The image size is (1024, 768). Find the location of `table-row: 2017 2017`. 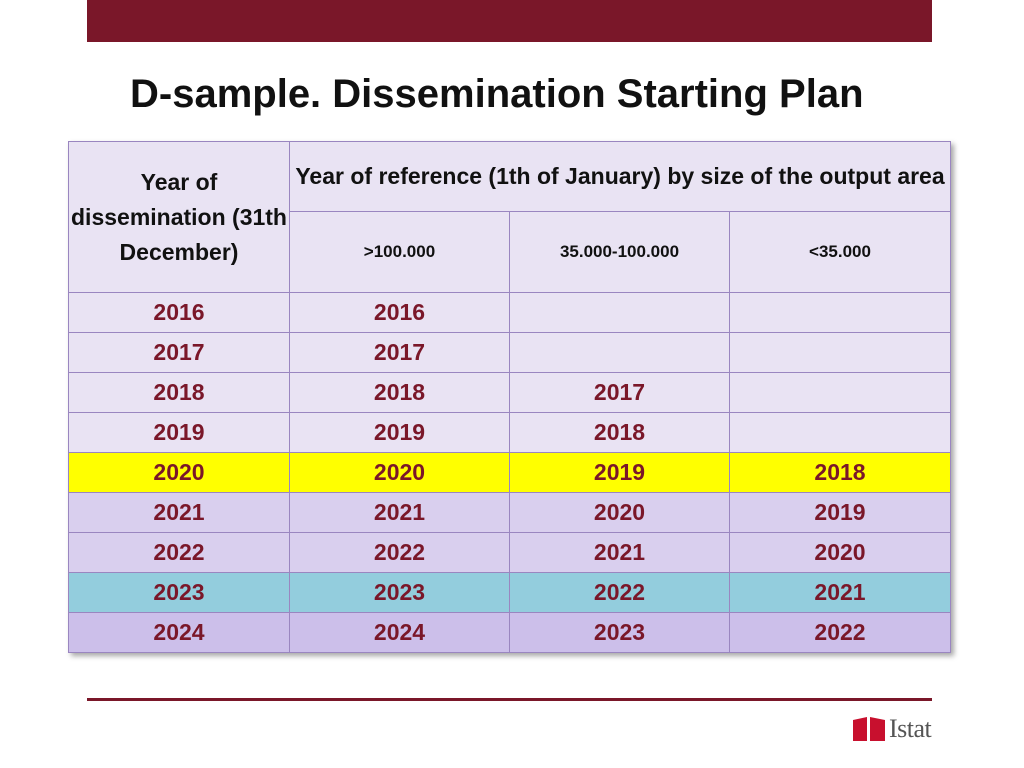

table-row: 2017 2017 is located at coordinates (509, 352).